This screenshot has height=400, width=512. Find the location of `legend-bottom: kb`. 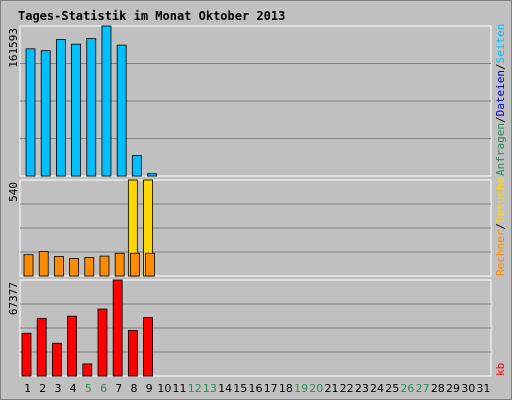

legend-bottom: kb is located at coordinates (500, 369).